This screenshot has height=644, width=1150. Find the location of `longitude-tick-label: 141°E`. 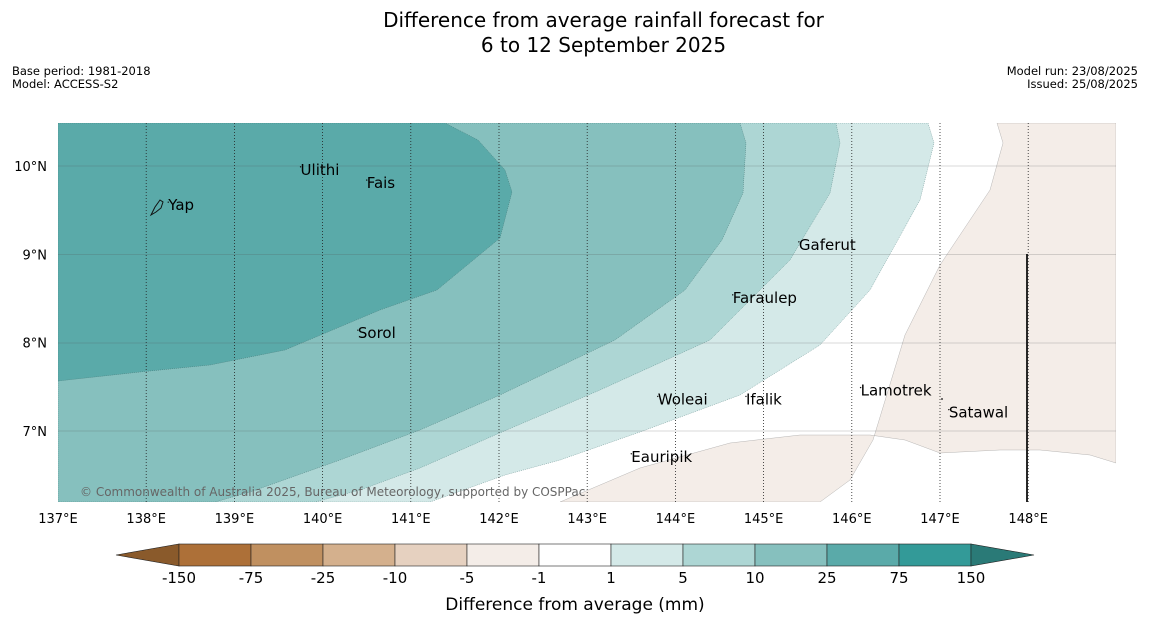

longitude-tick-label: 141°E is located at coordinates (411, 519).